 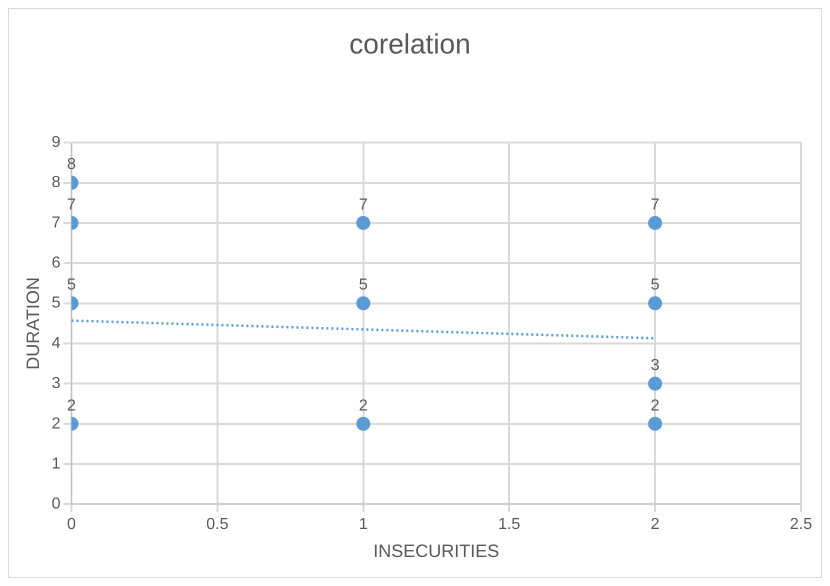 What do you see at coordinates (217, 525) in the screenshot?
I see `x-tick-label: 0.5` at bounding box center [217, 525].